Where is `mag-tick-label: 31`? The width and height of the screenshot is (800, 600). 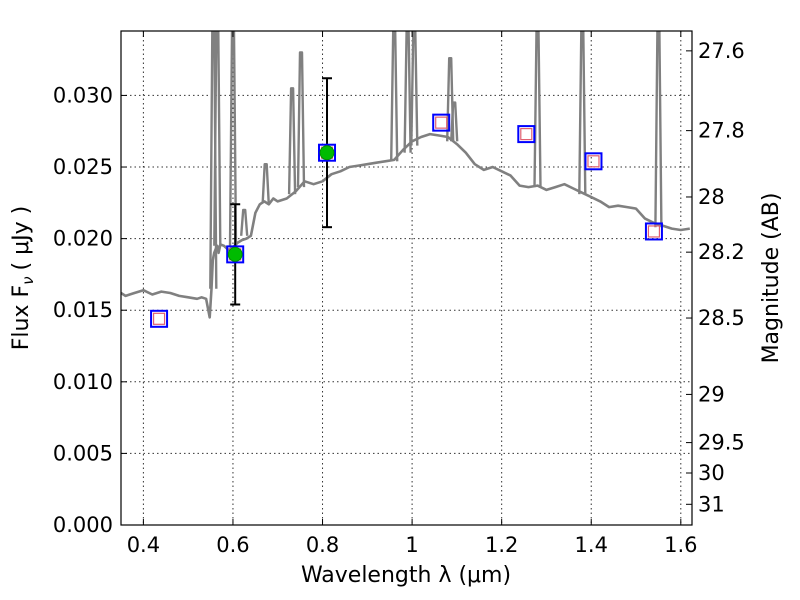
mag-tick-label: 31 is located at coordinates (711, 504).